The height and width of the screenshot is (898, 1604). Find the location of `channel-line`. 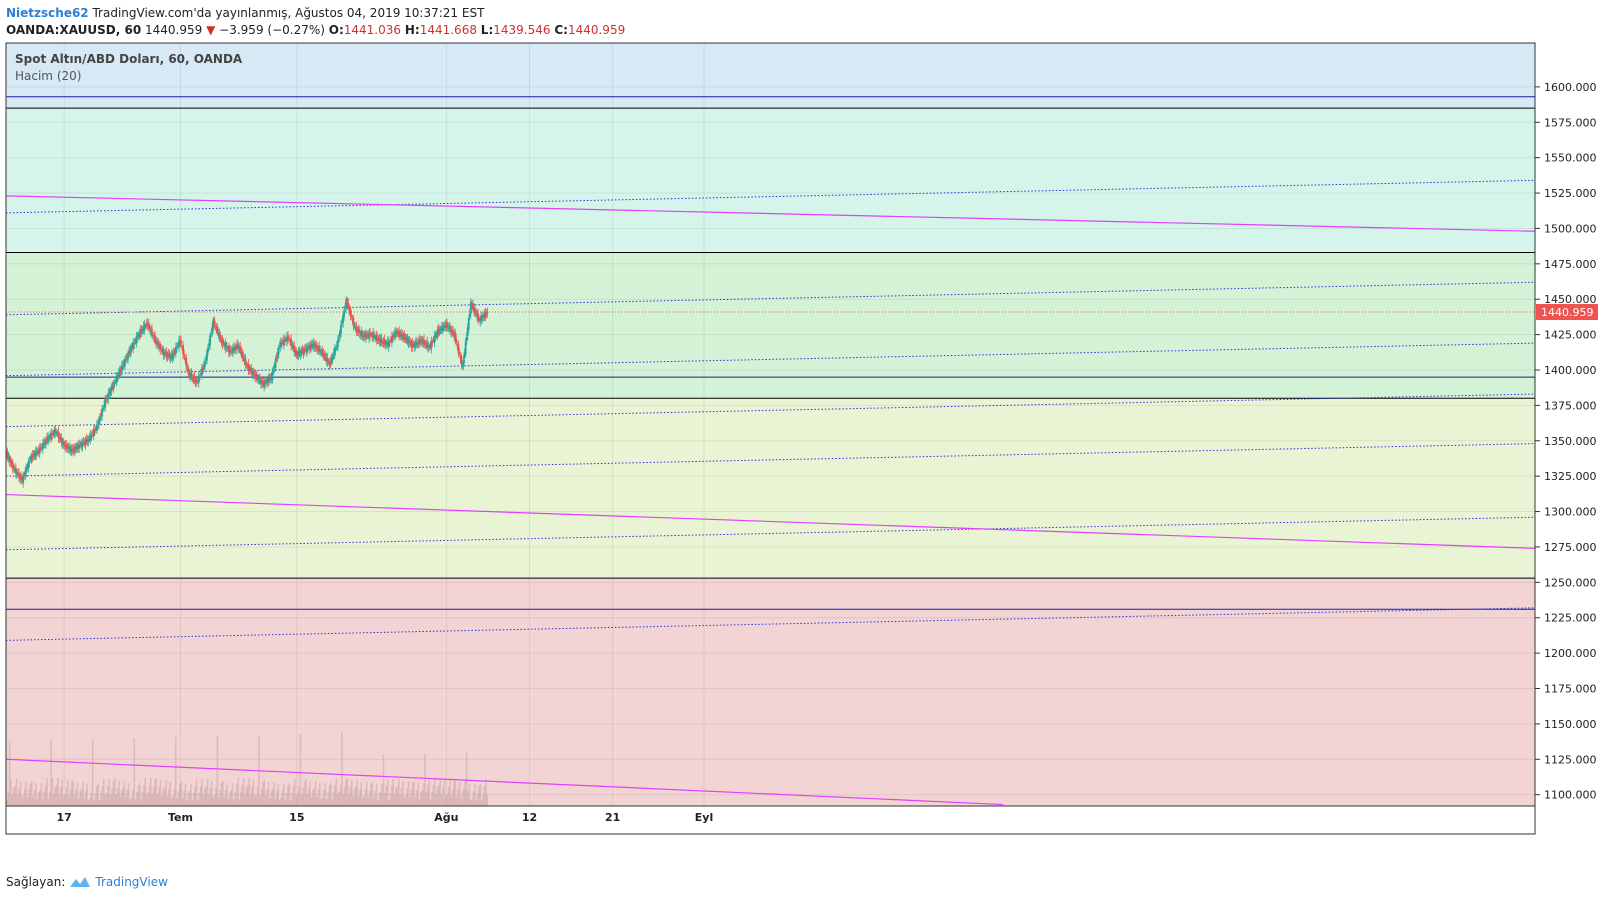

channel-line is located at coordinates (770, 533).